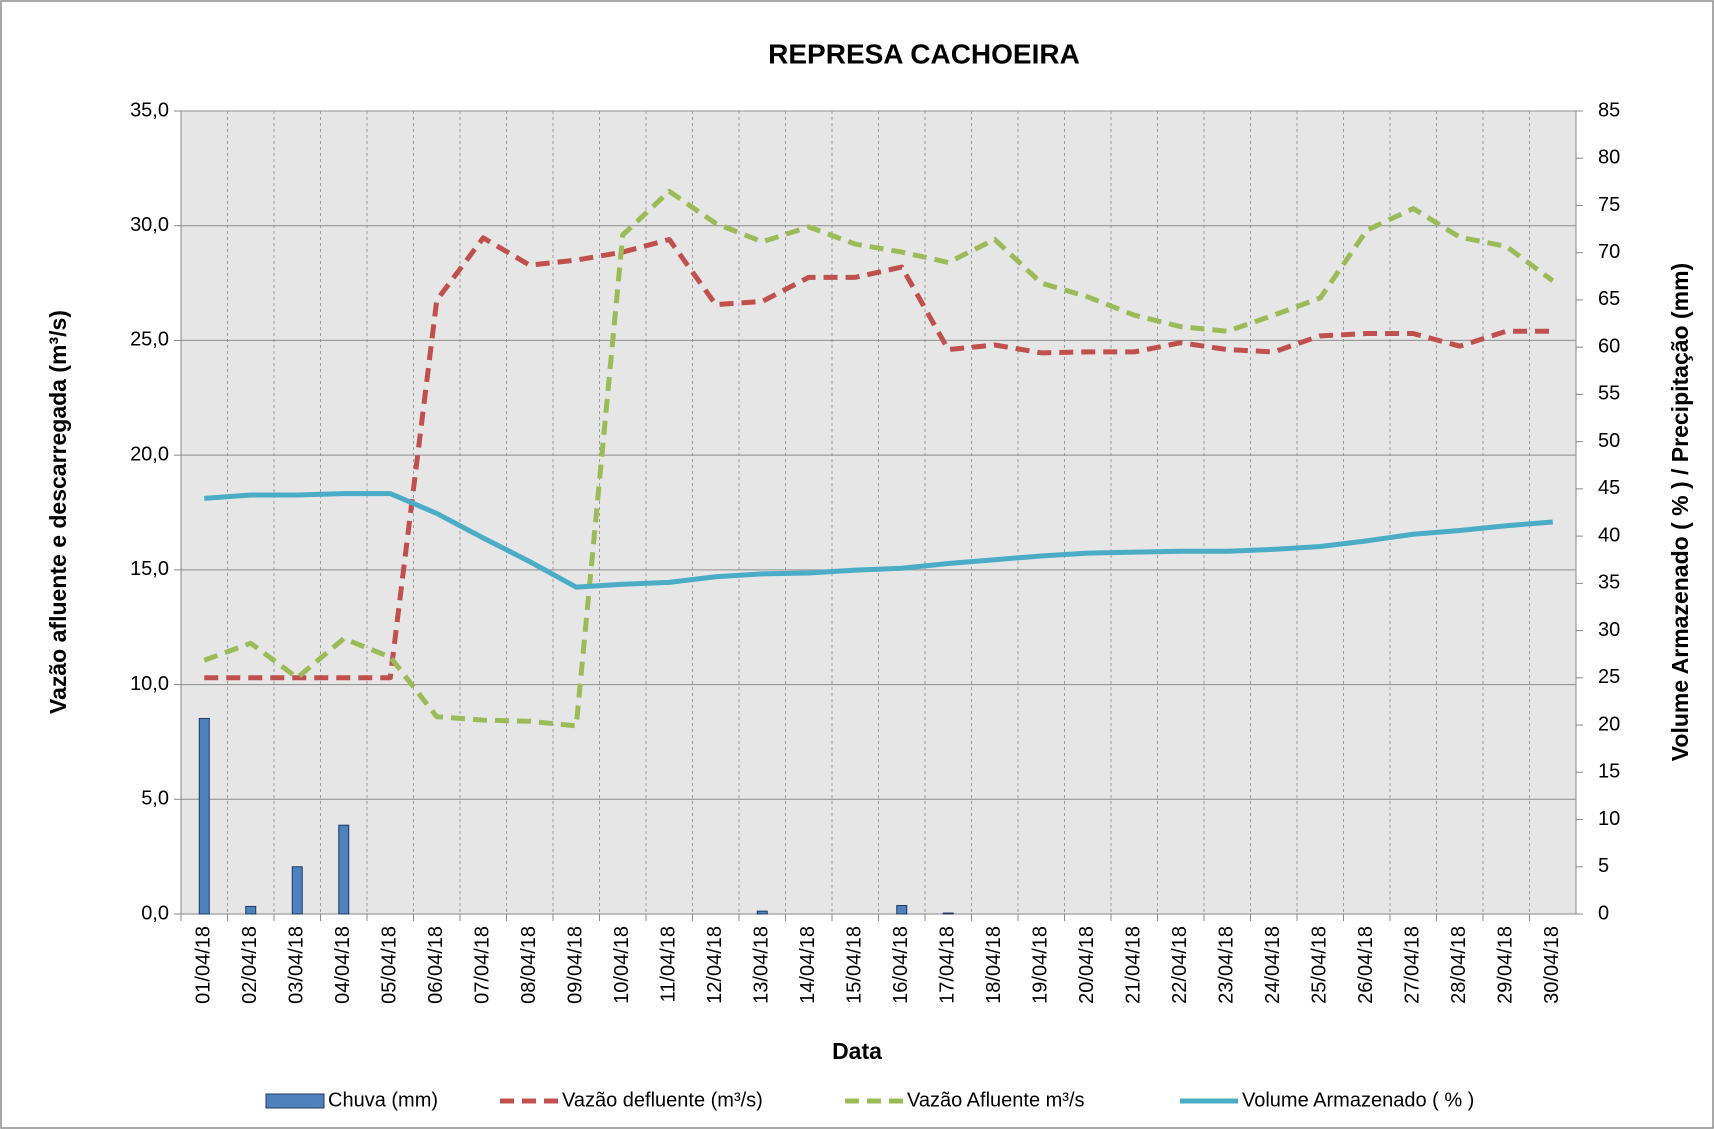  I want to click on y2-tick-label: 20, so click(1609, 724).